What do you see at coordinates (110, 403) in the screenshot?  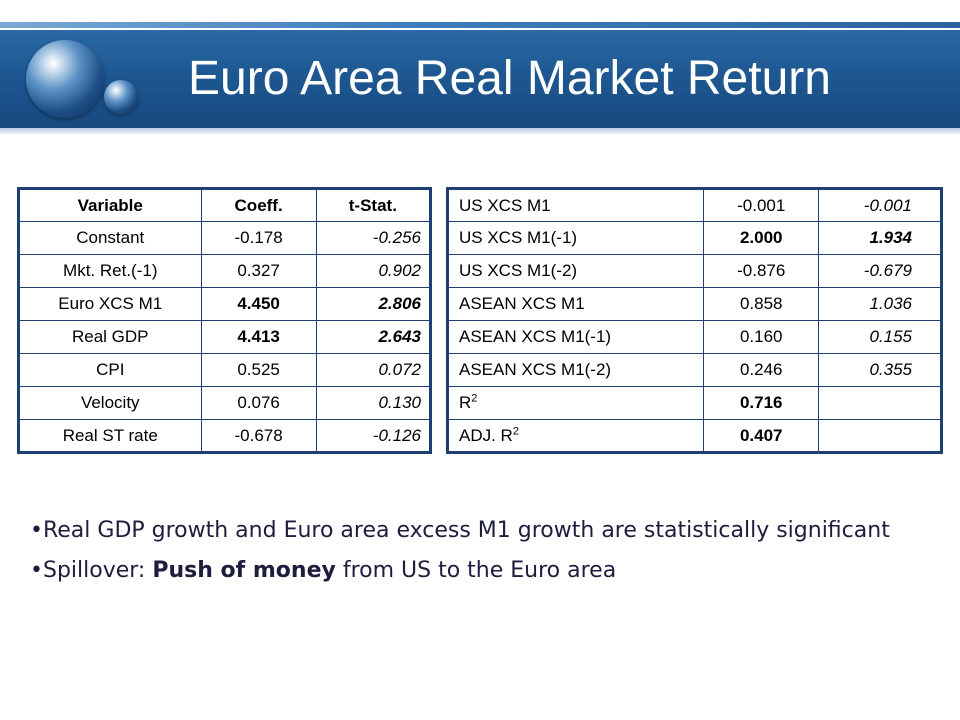 I see `variable-cell: Velocity` at bounding box center [110, 403].